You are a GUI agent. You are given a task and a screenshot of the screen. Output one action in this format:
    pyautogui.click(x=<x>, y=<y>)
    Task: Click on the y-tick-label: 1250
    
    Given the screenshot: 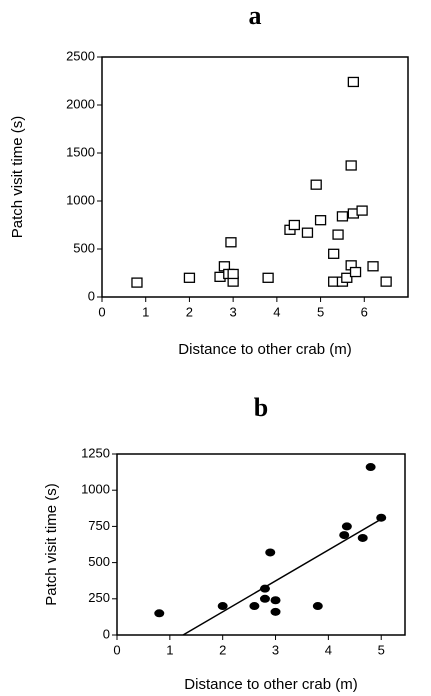 What is the action you would take?
    pyautogui.click(x=95, y=452)
    